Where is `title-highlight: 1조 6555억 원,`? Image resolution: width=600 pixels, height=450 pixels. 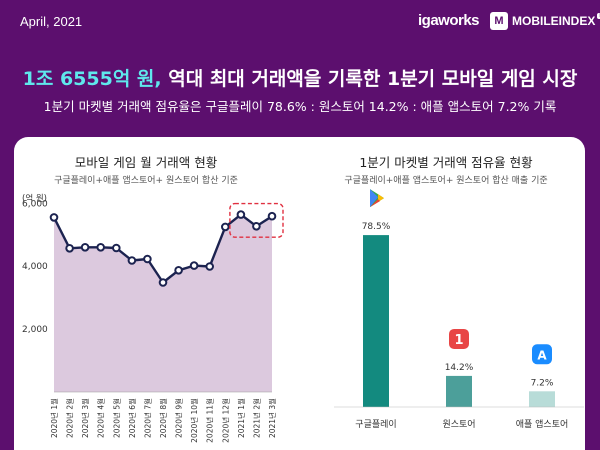 title-highlight: 1조 6555억 원, is located at coordinates (92, 79).